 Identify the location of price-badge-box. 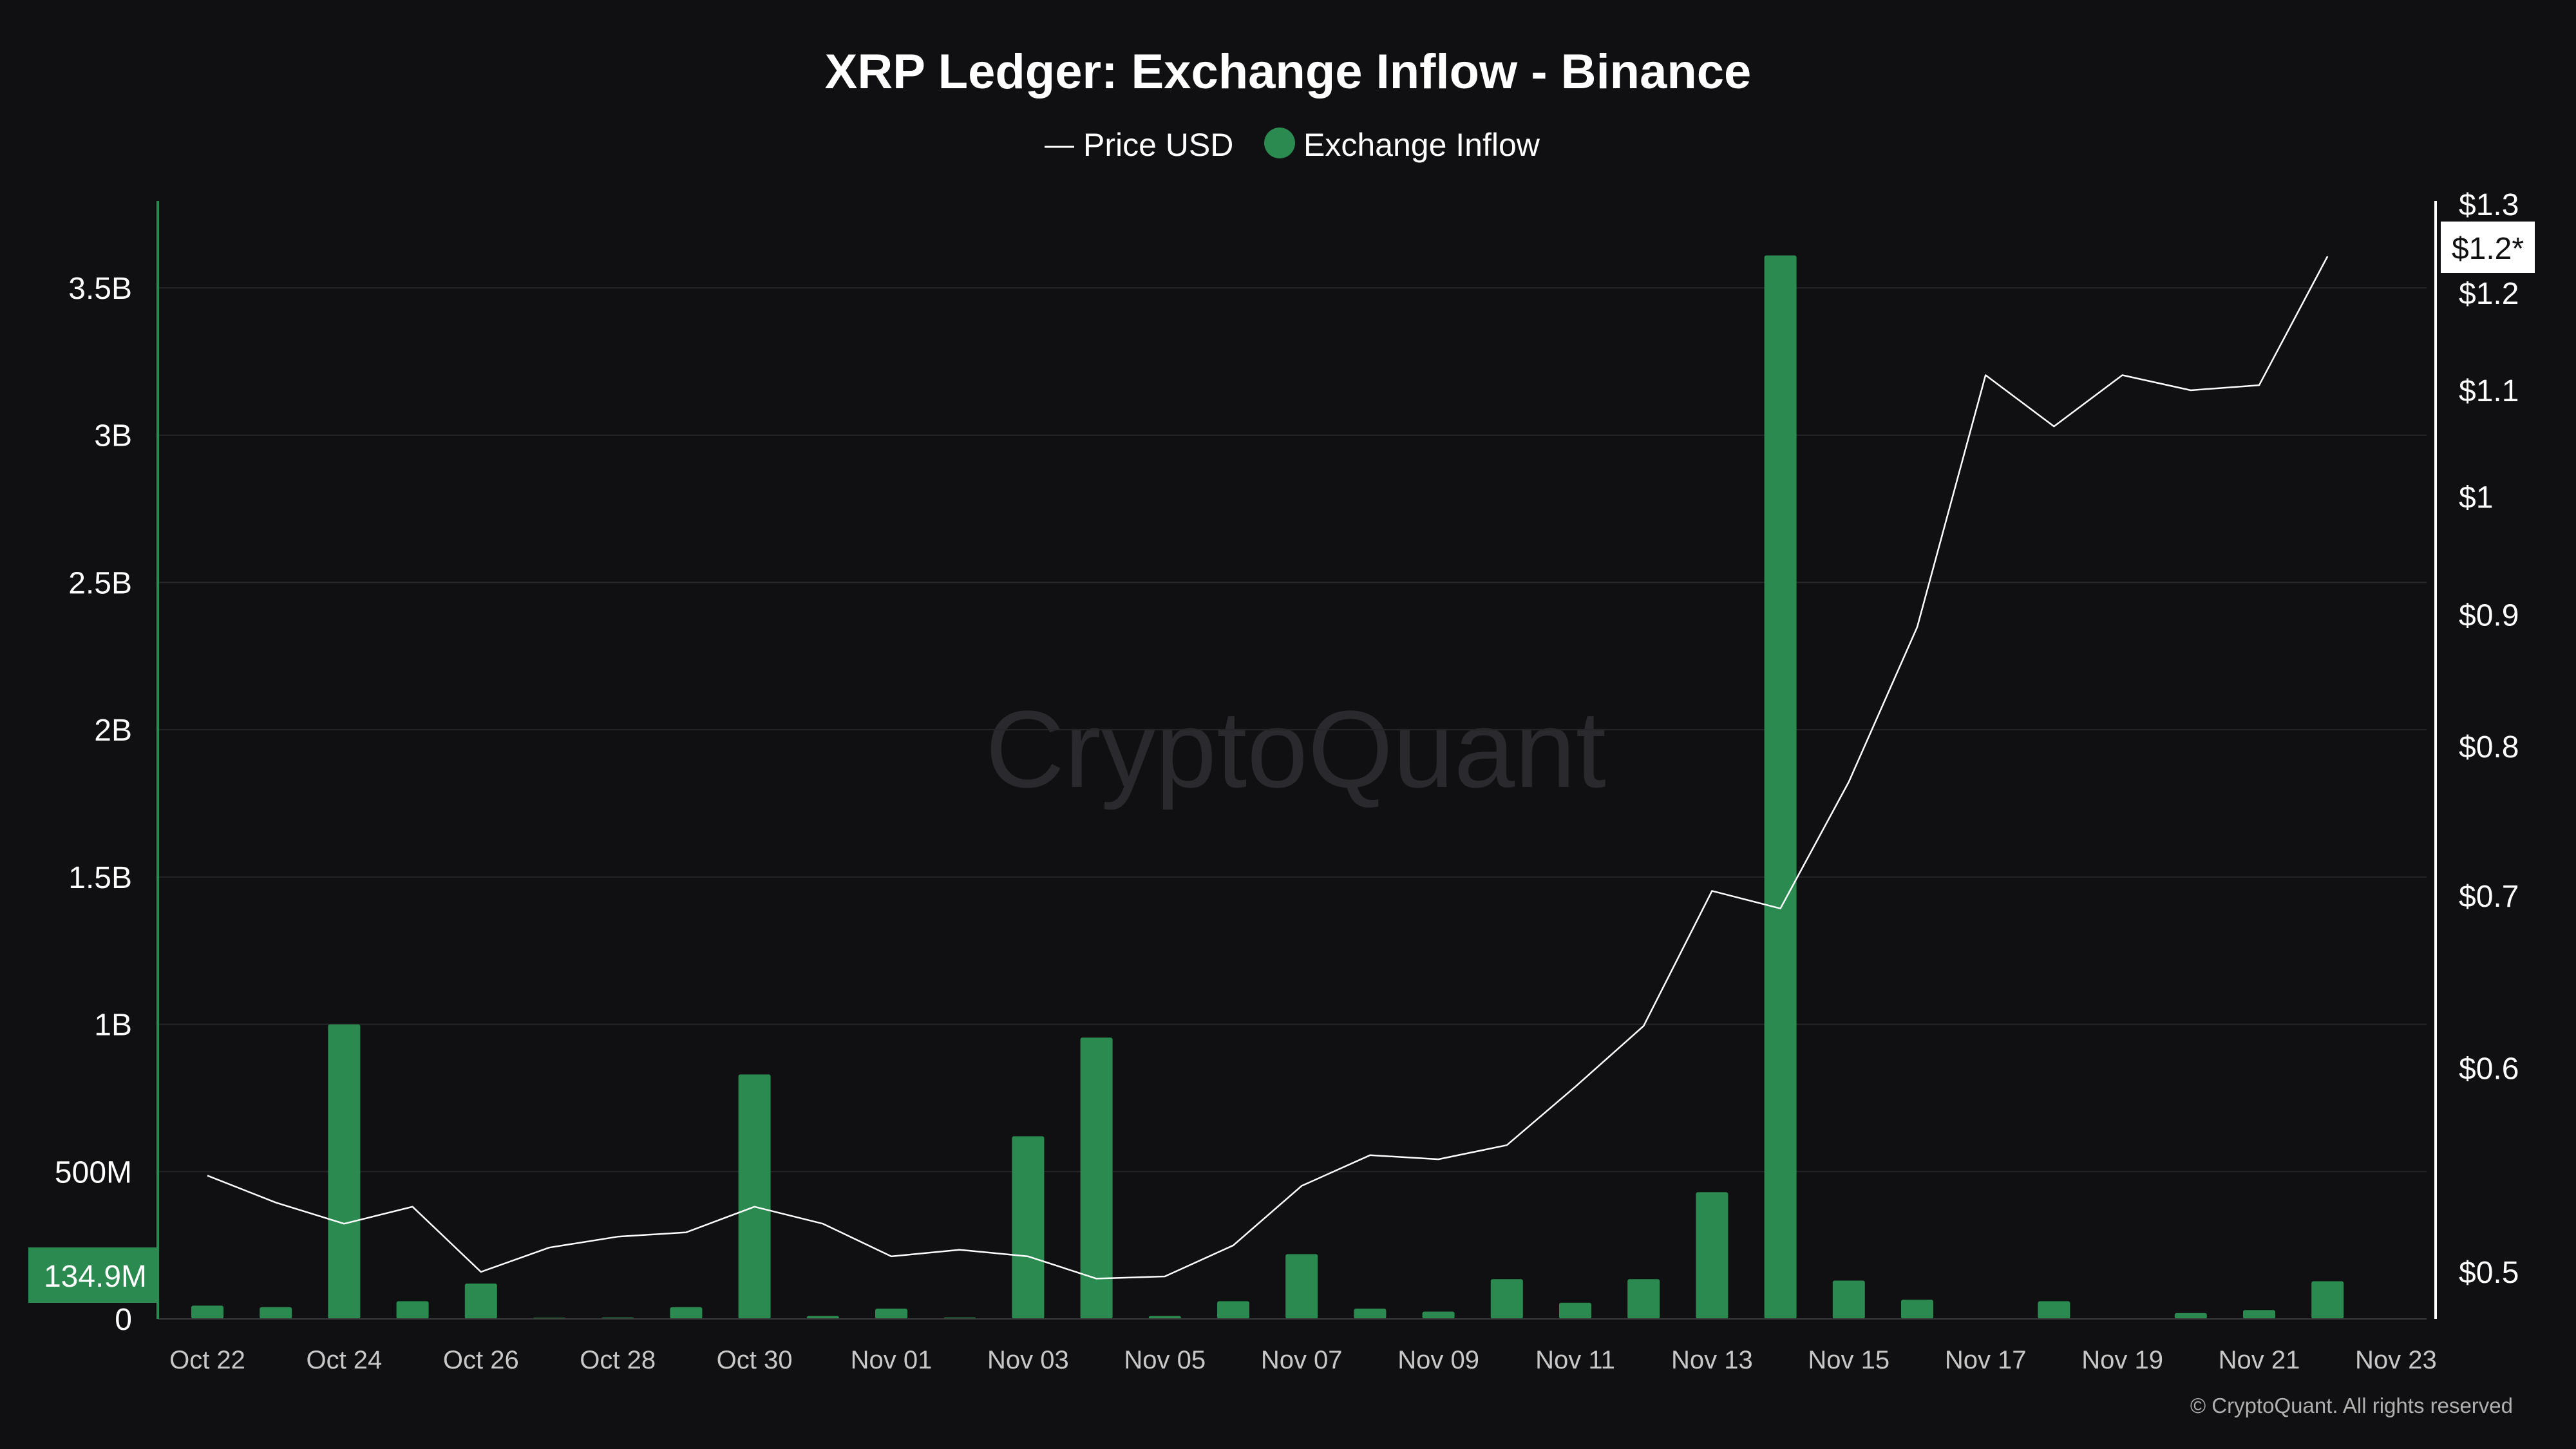
(2488, 248).